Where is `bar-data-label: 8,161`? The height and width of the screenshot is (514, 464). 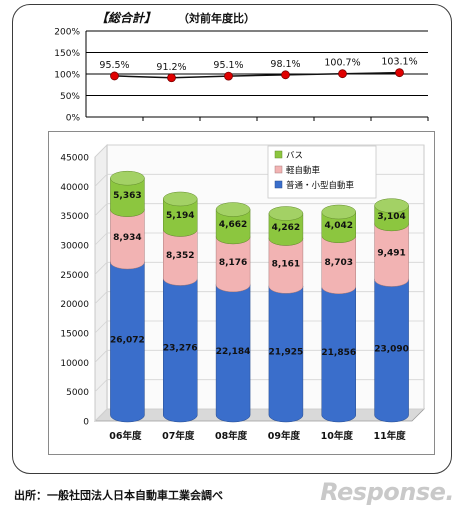 bar-data-label: 8,161 is located at coordinates (286, 264).